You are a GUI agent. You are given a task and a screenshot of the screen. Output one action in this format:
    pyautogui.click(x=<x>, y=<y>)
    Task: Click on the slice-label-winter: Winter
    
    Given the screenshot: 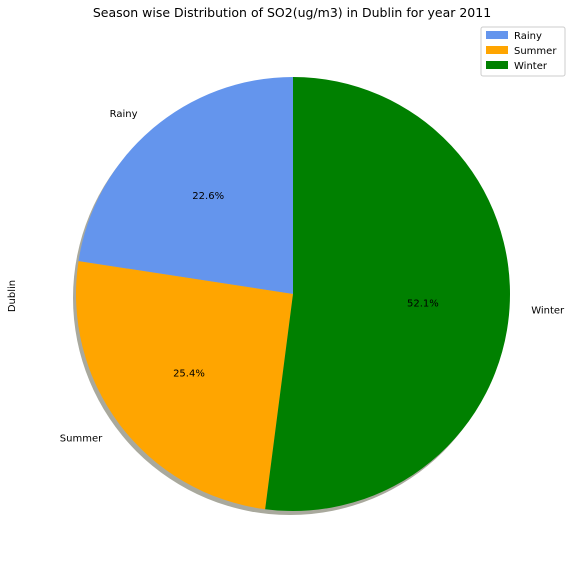 What is the action you would take?
    pyautogui.click(x=548, y=310)
    